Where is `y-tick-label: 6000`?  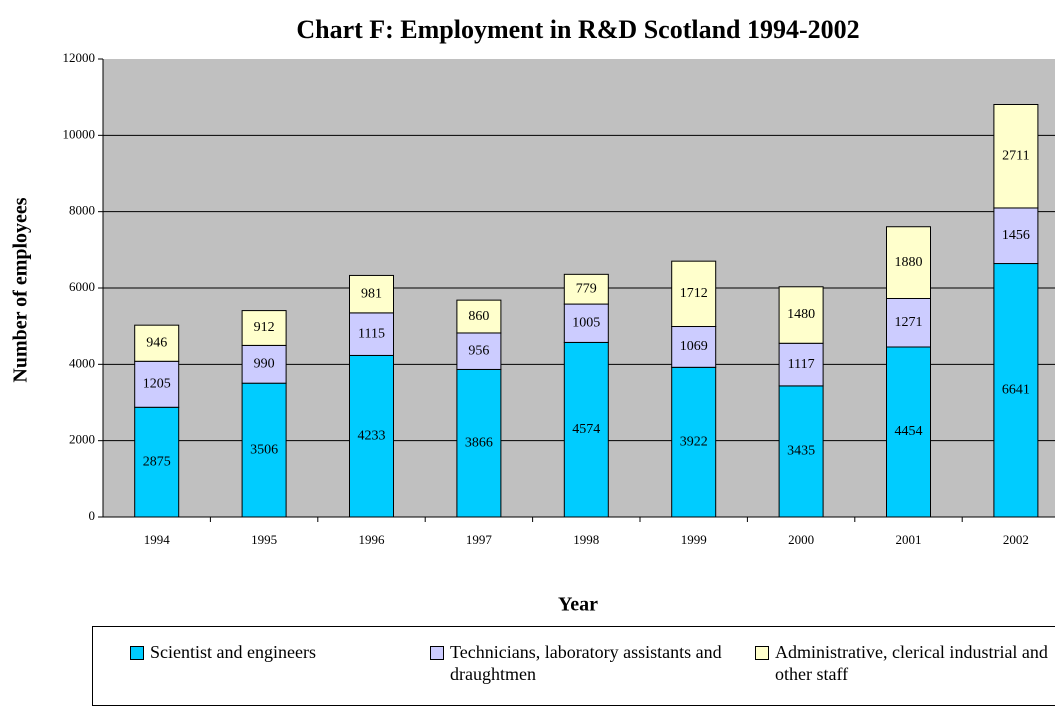
y-tick-label: 6000 is located at coordinates (82, 286).